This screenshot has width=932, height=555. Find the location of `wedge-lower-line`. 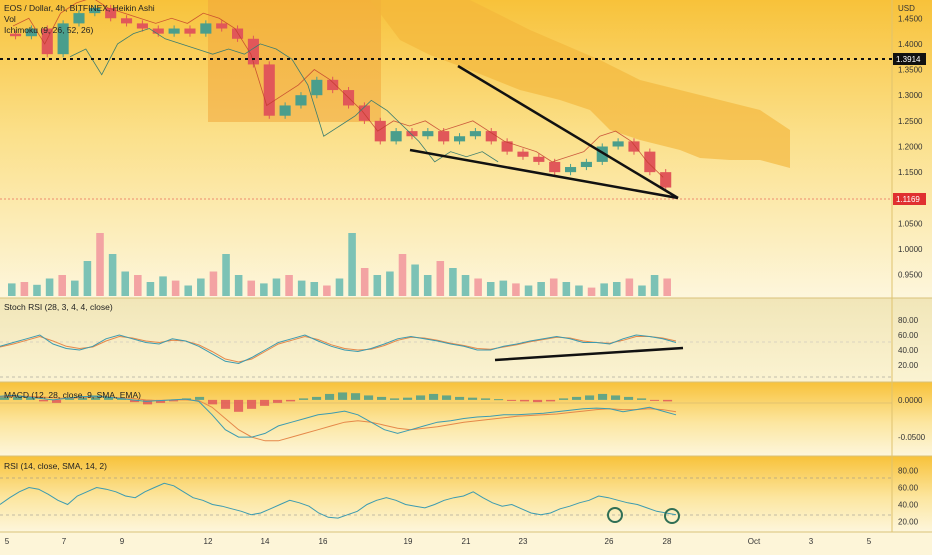

wedge-lower-line is located at coordinates (544, 174).